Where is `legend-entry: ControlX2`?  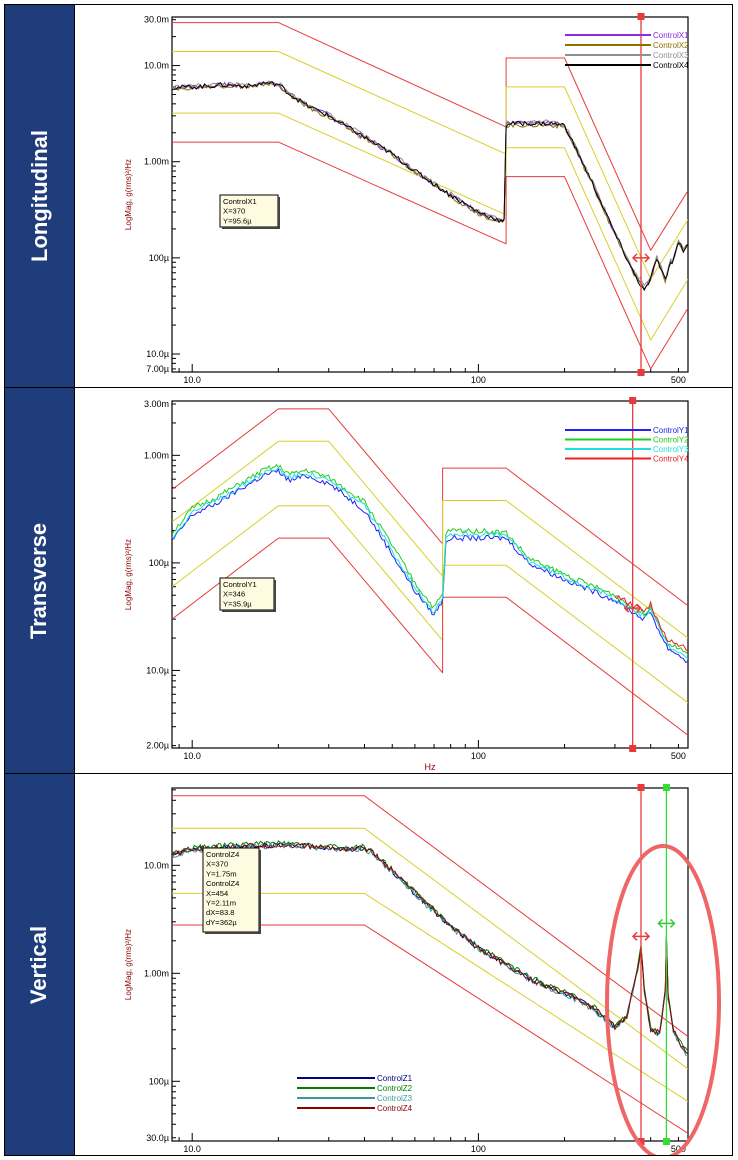 legend-entry: ControlX2 is located at coordinates (671, 45).